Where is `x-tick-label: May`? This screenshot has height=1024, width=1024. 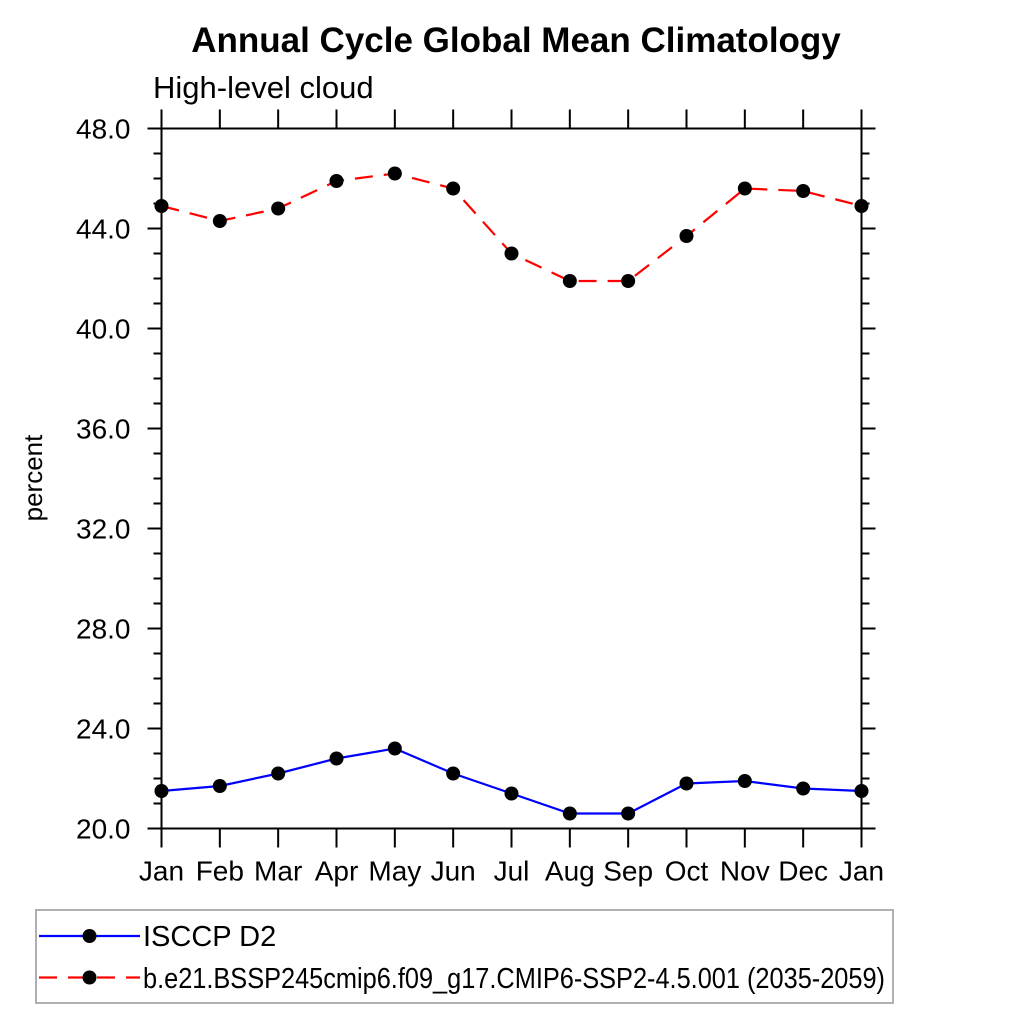 x-tick-label: May is located at coordinates (394, 871).